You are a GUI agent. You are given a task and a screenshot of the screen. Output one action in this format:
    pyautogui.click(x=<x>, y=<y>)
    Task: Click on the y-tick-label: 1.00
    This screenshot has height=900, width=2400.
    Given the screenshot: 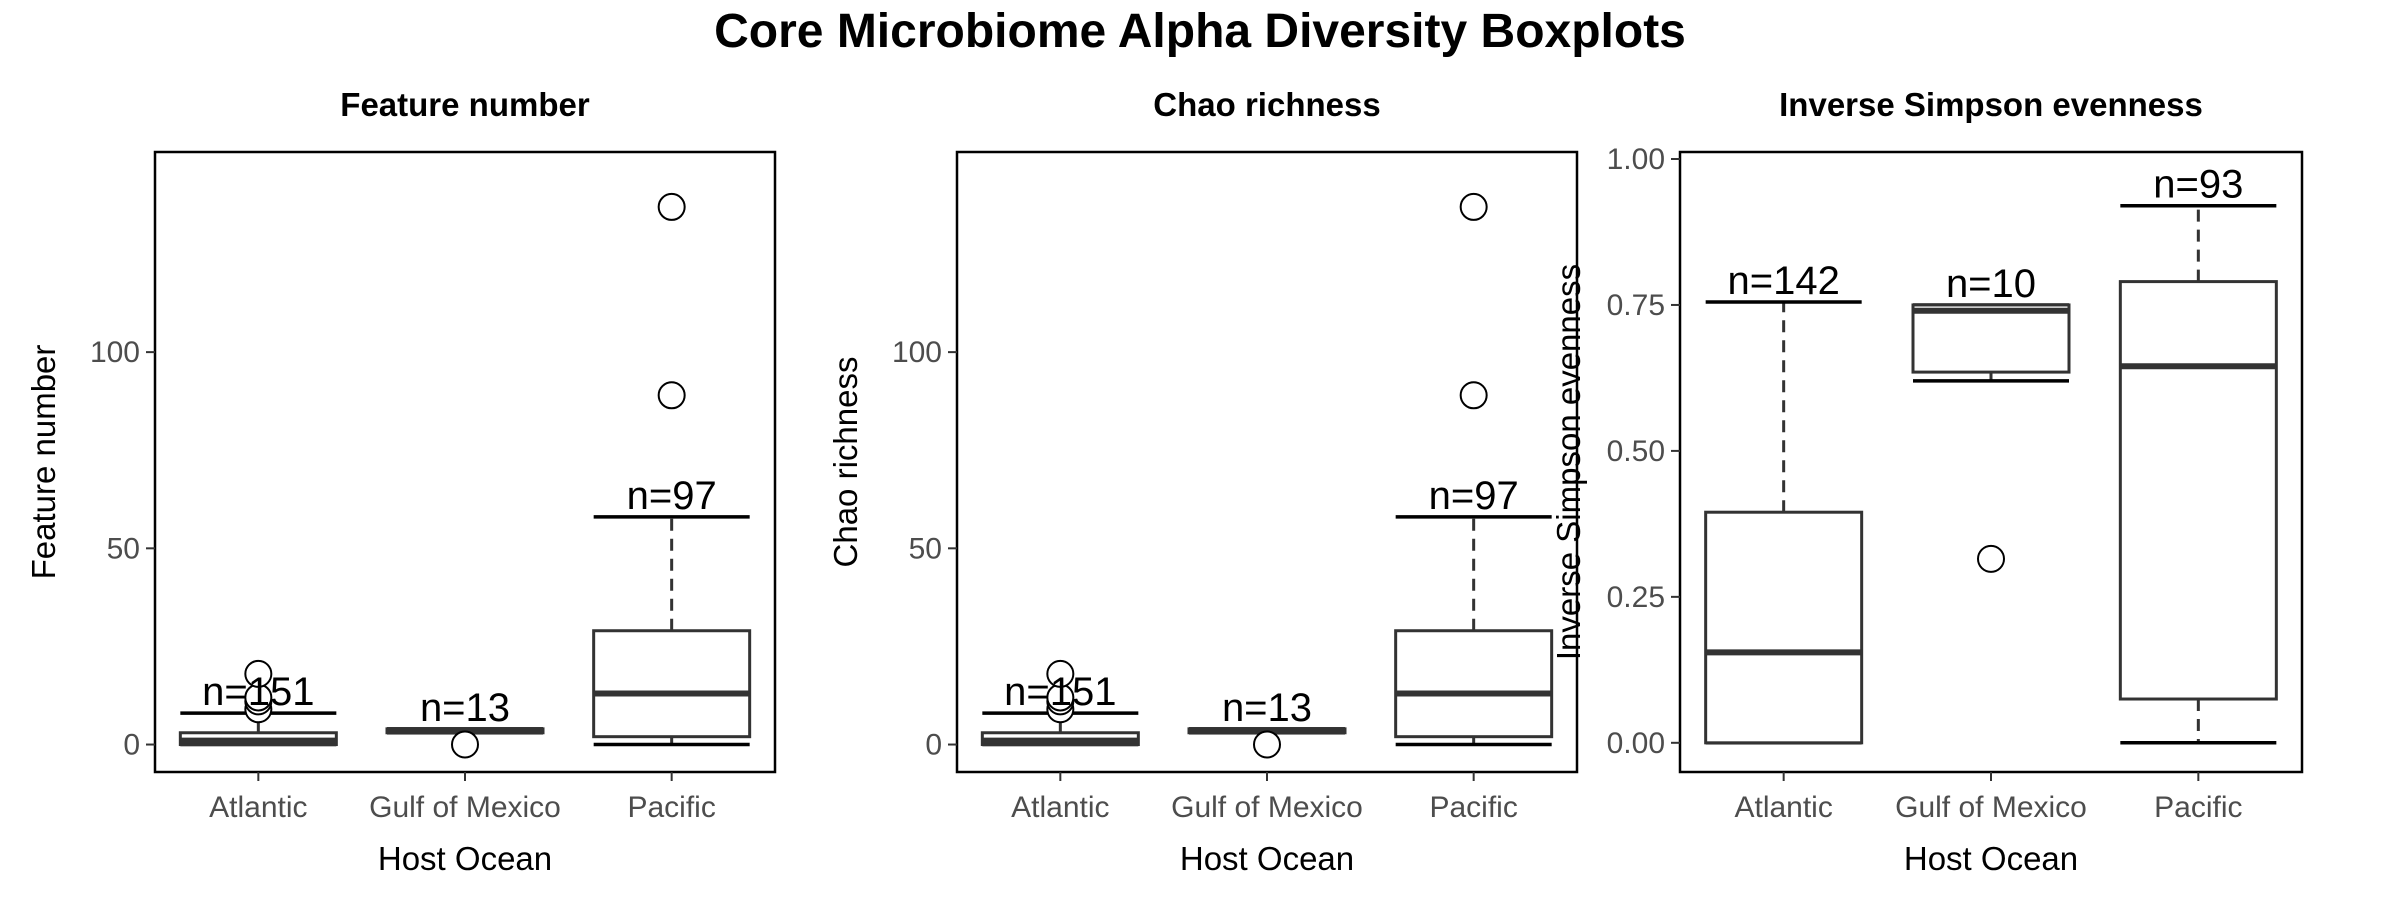 What is the action you would take?
    pyautogui.click(x=1636, y=159)
    